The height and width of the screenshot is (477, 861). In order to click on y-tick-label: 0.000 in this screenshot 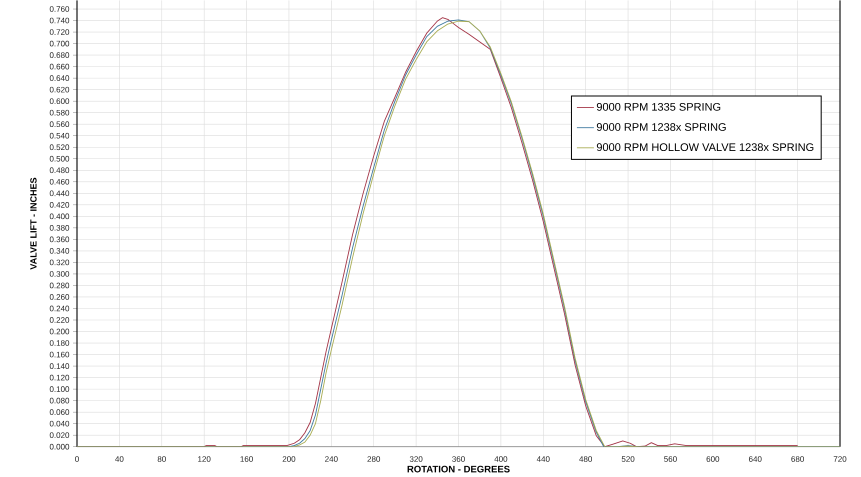, I will do `click(60, 447)`.